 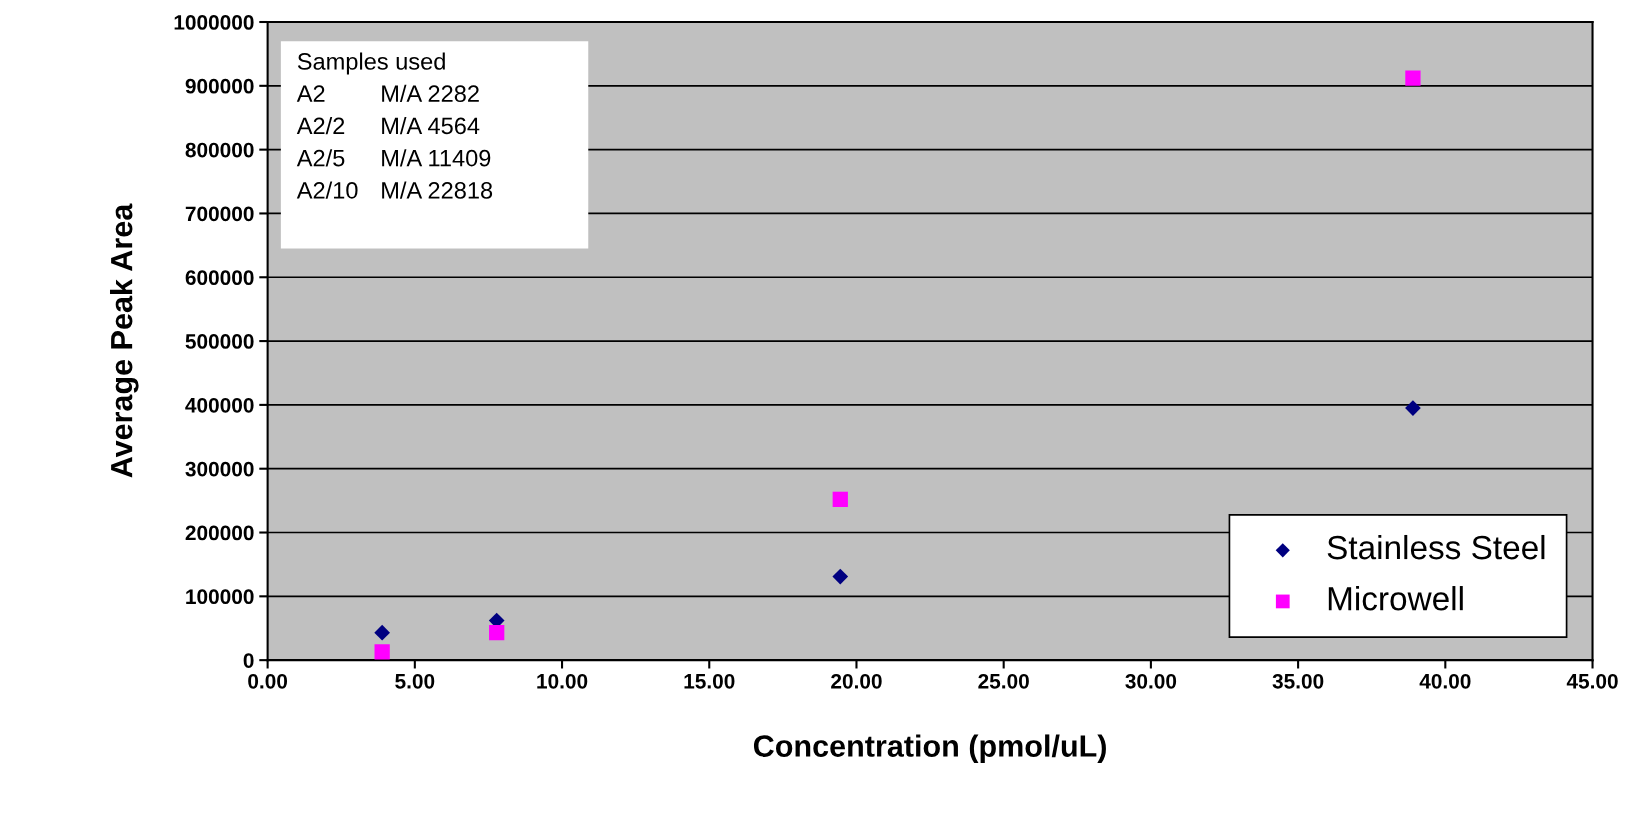 What do you see at coordinates (371, 63) in the screenshot?
I see `annotation: Samples used` at bounding box center [371, 63].